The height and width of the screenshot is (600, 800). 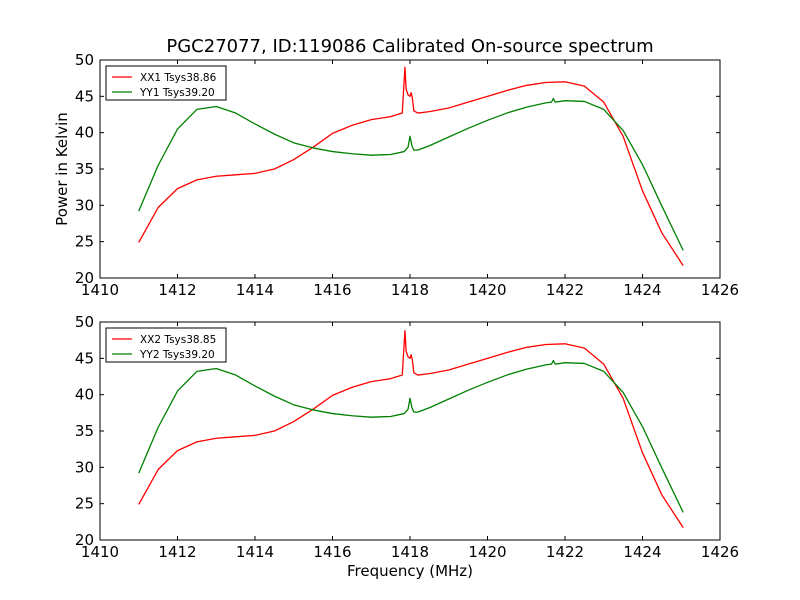 What do you see at coordinates (177, 93) in the screenshot?
I see `legend-entry: YY1 Tsys39.20` at bounding box center [177, 93].